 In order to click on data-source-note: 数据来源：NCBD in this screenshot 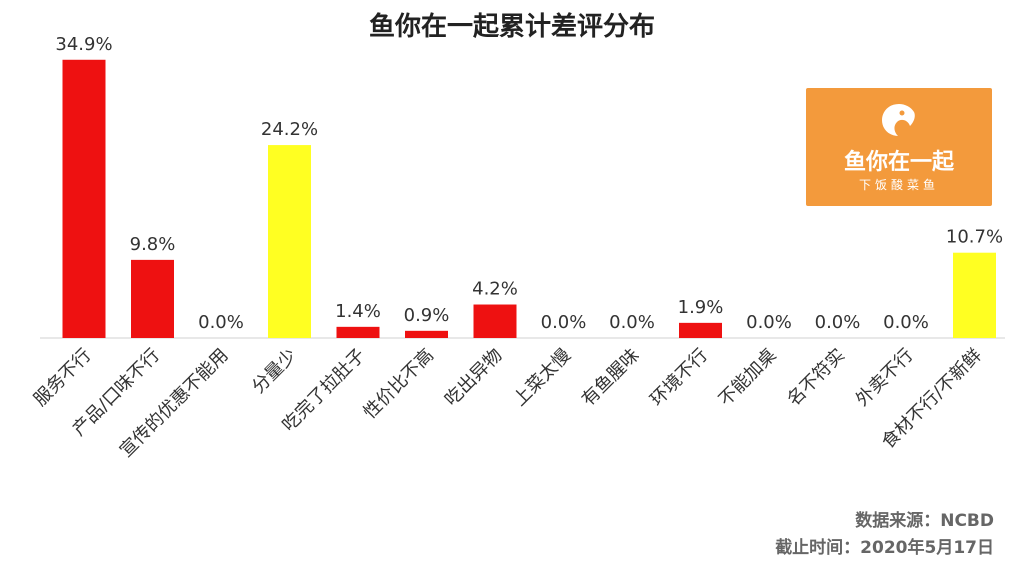, I will do `click(924, 521)`.